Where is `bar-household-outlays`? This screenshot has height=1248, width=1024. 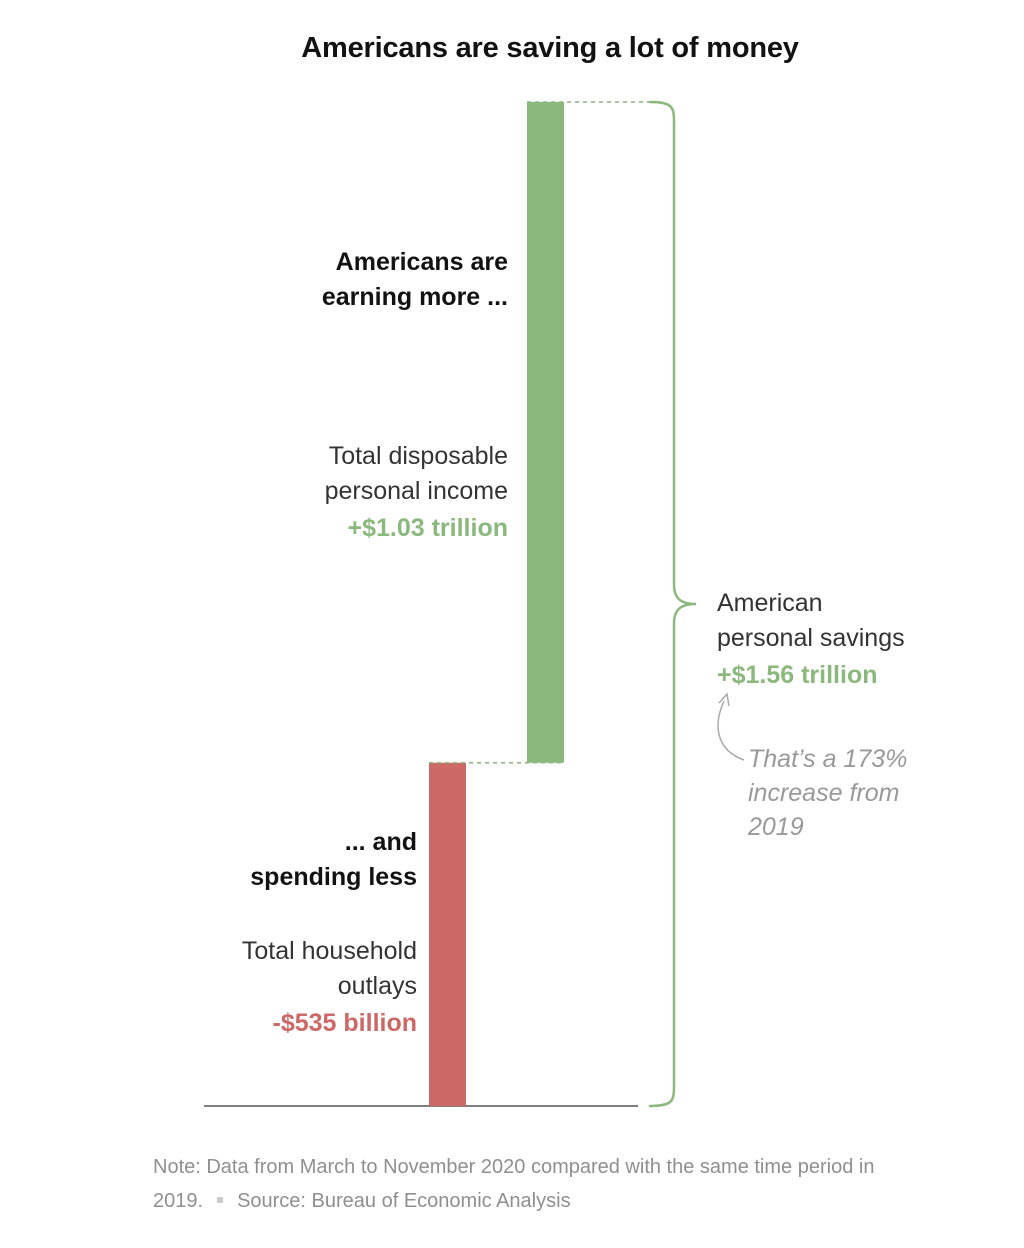
bar-household-outlays is located at coordinates (447, 934).